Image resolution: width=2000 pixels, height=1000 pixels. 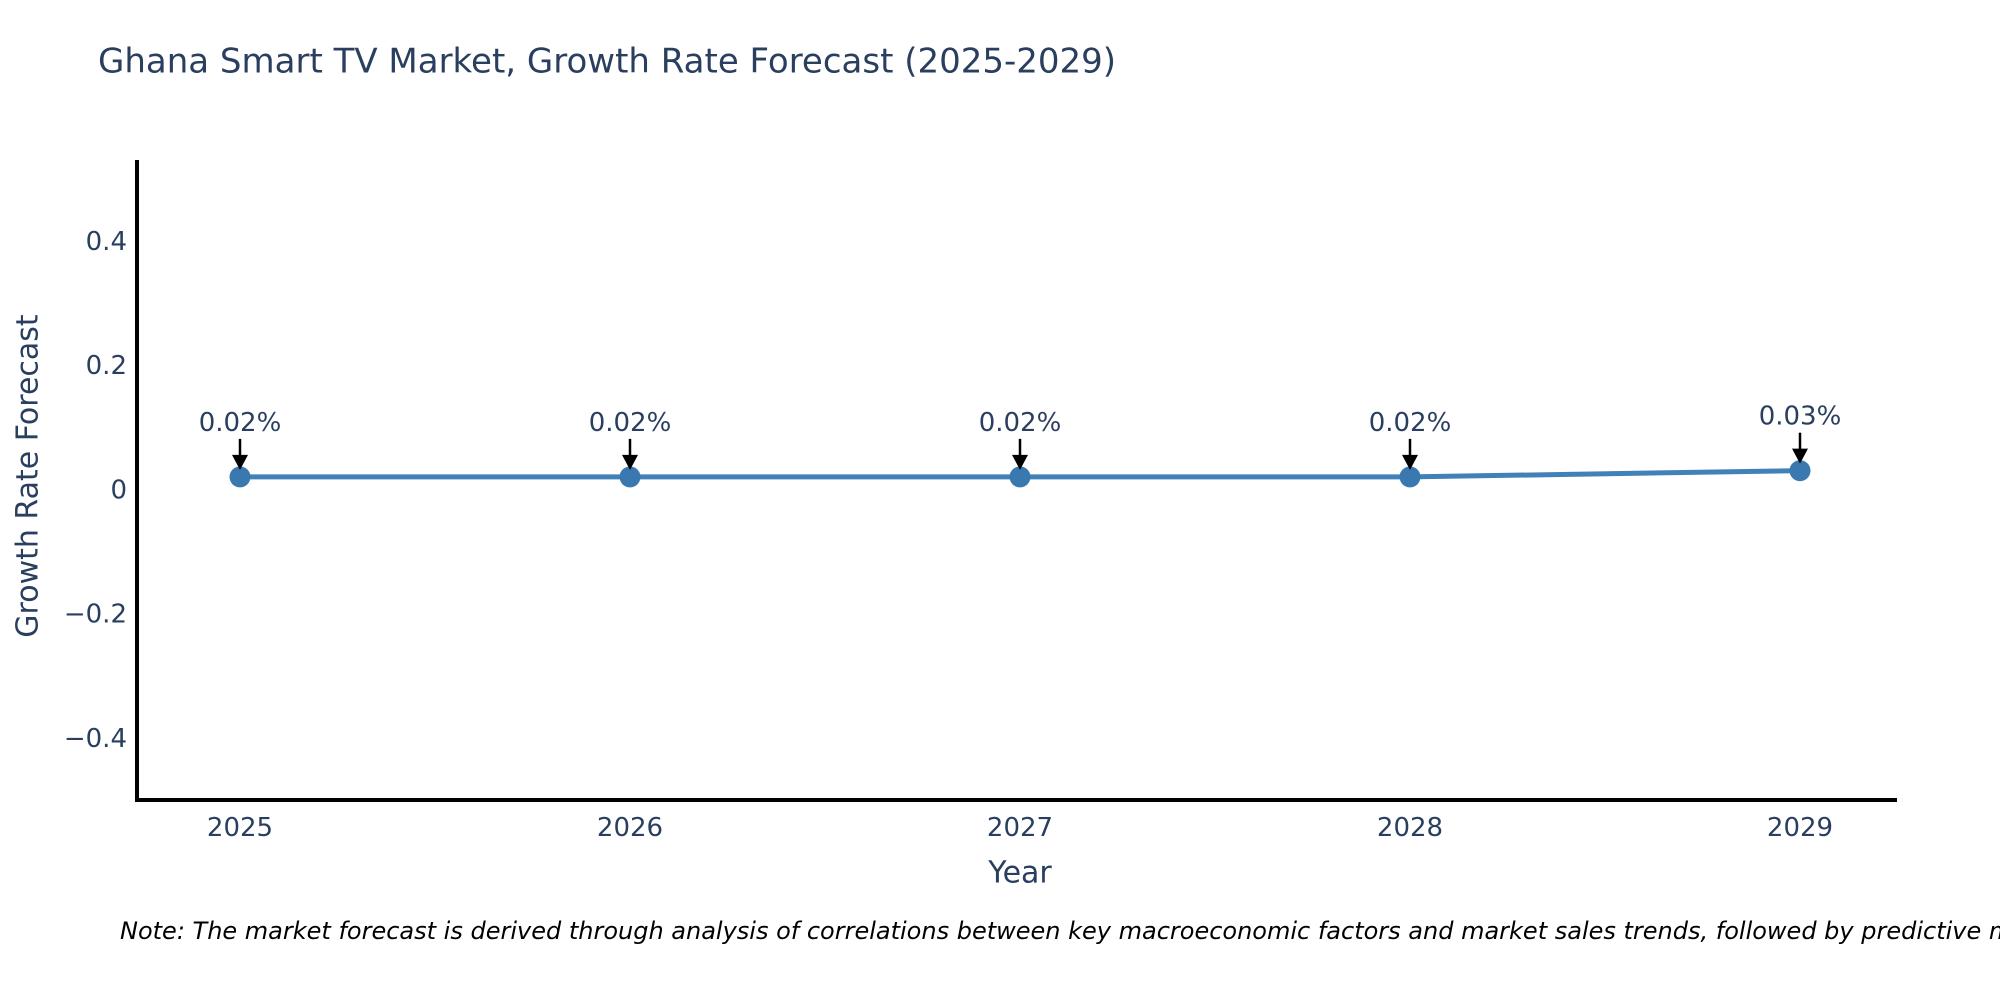 I want to click on x-tick-label: 2028, so click(x=1410, y=828).